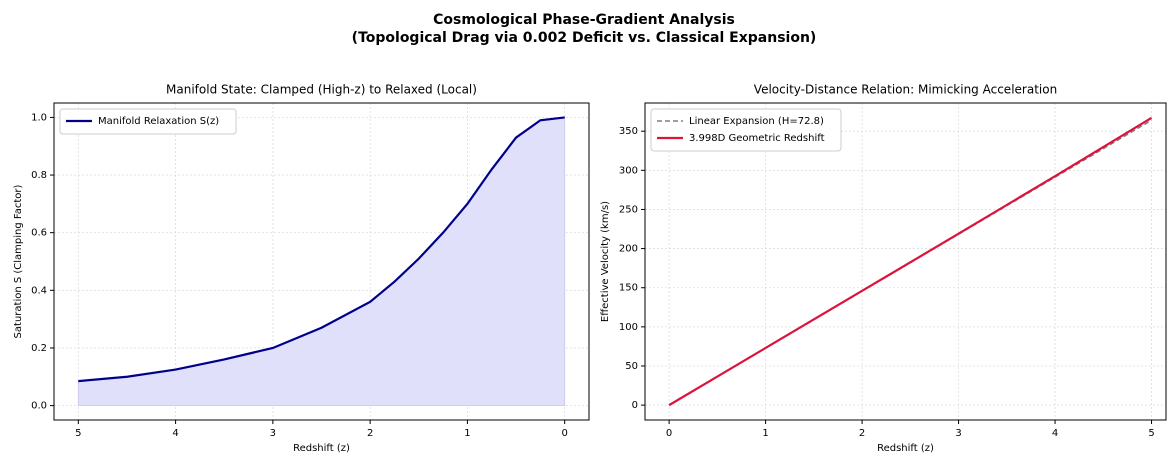 This screenshot has height=453, width=1168. What do you see at coordinates (628, 327) in the screenshot?
I see `y-tick-label: 100` at bounding box center [628, 327].